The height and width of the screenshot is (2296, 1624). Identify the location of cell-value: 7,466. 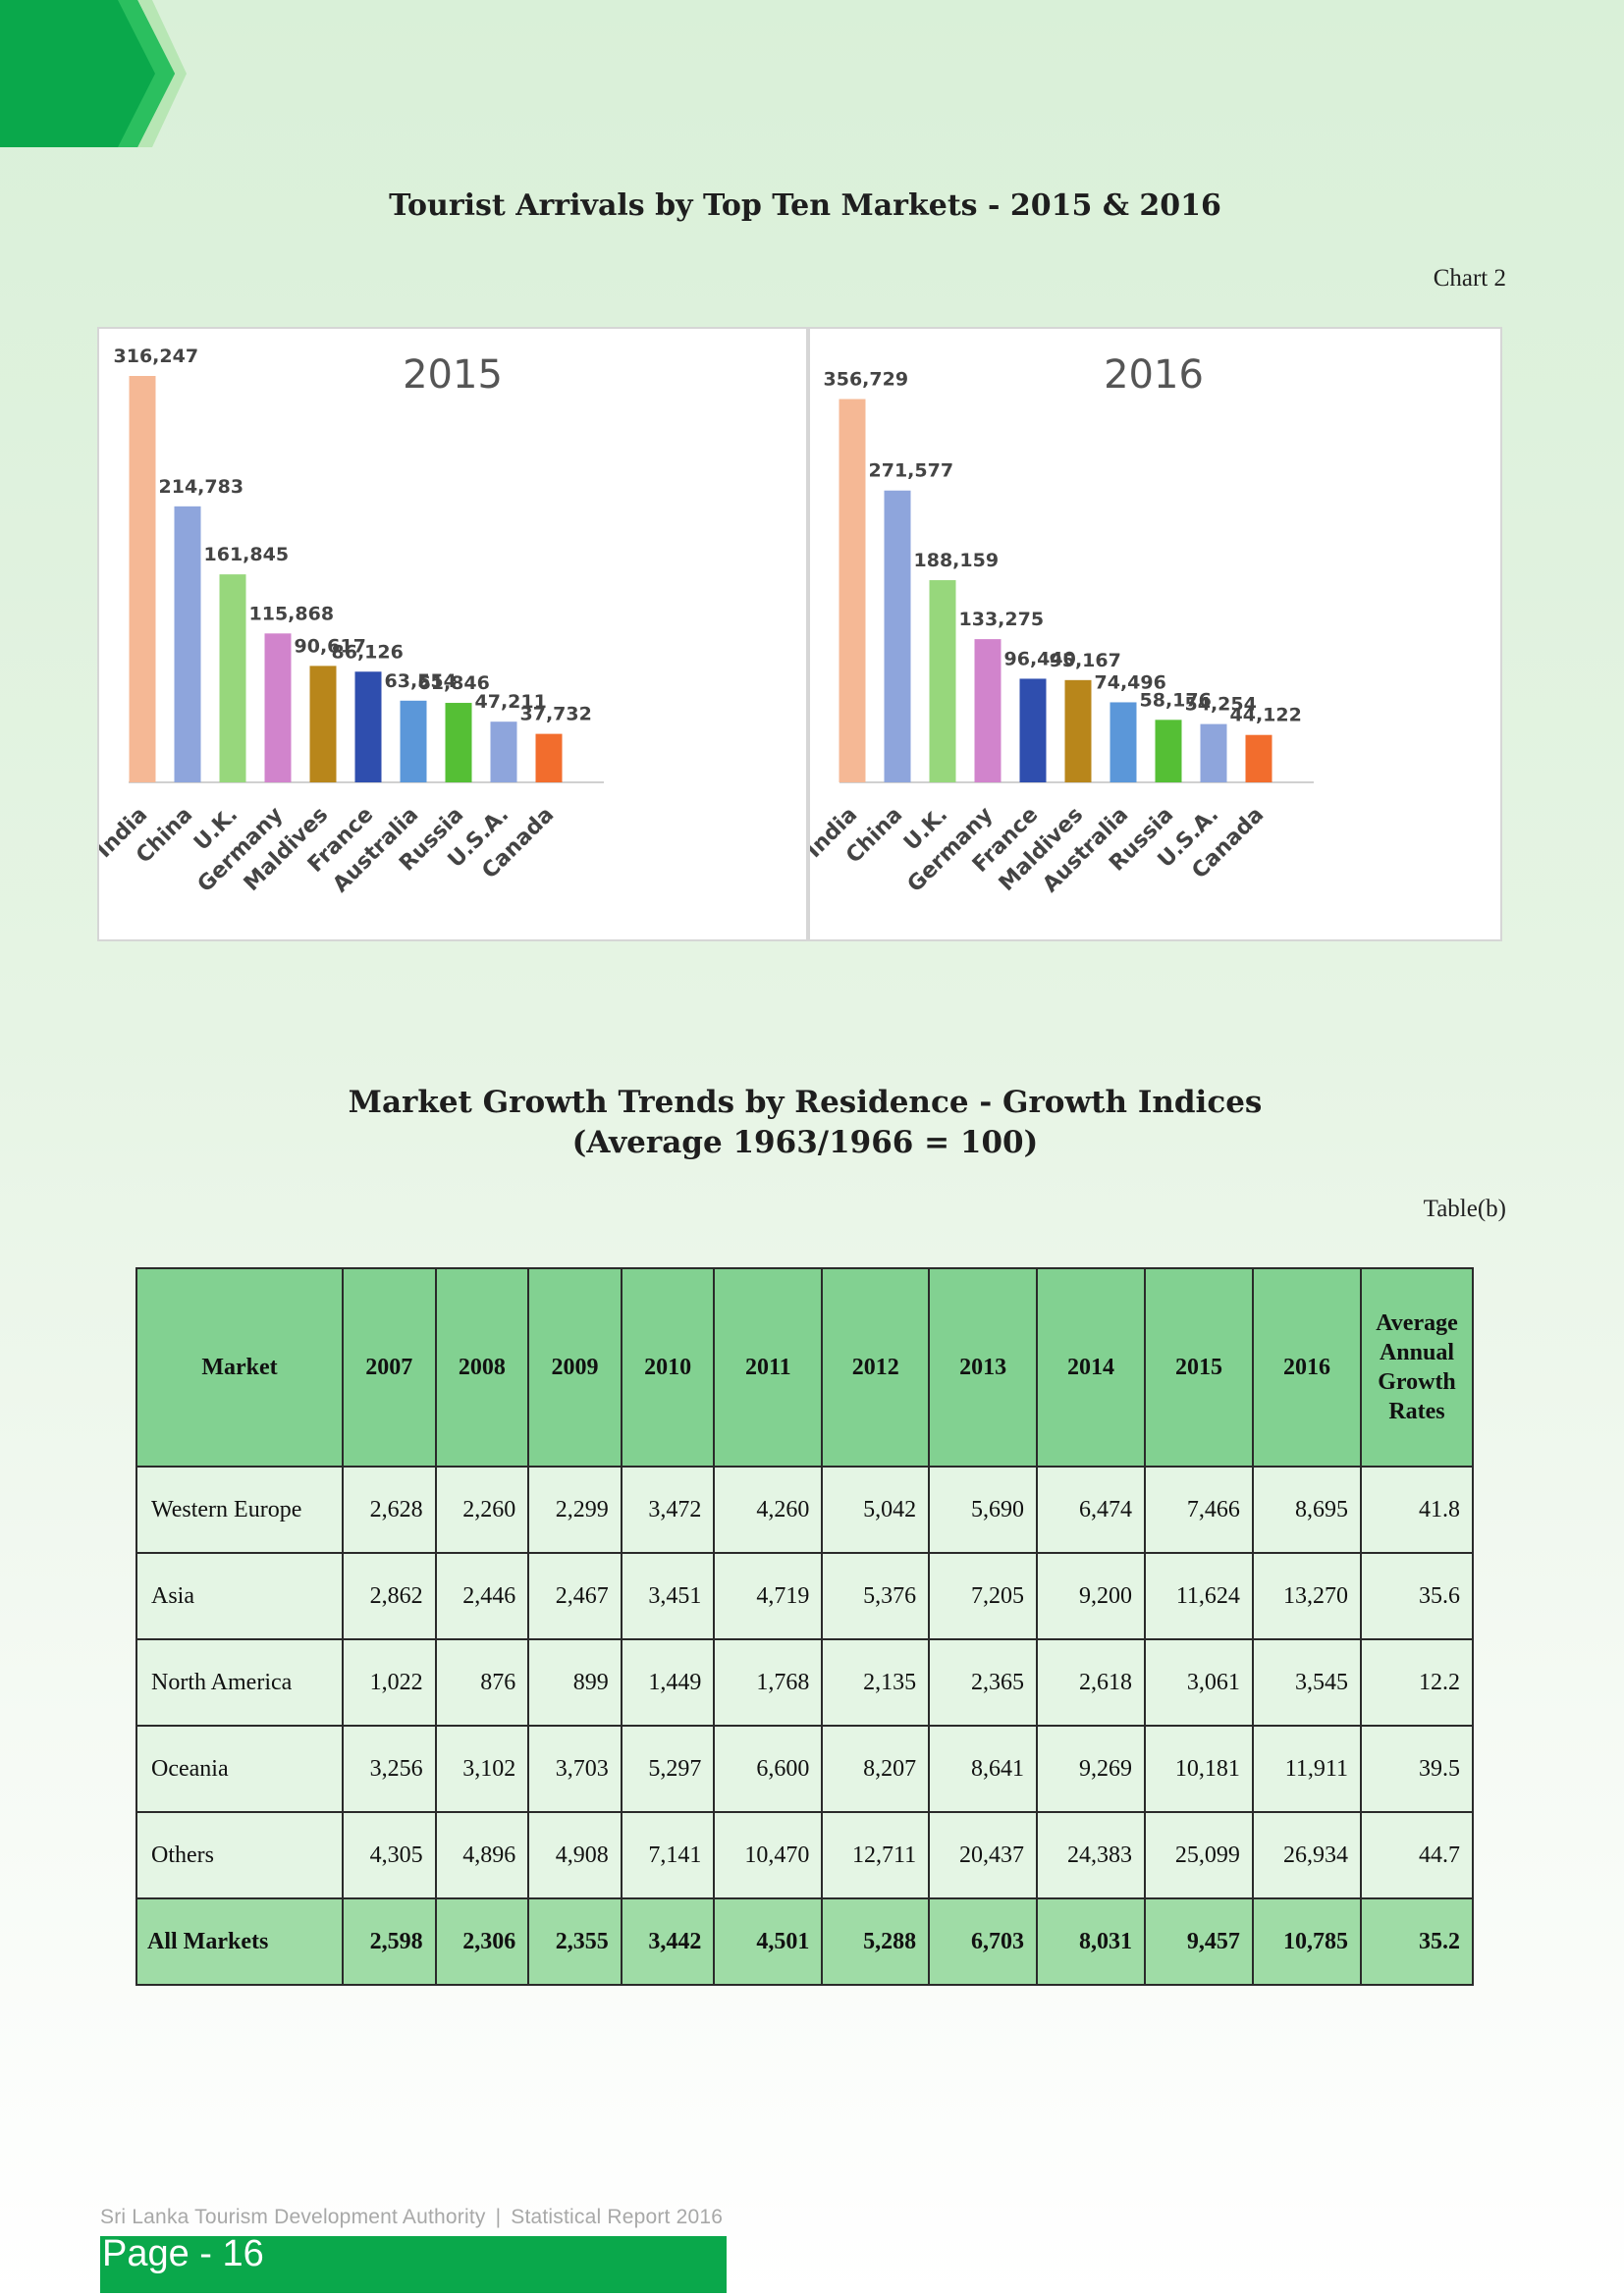
(1198, 1510).